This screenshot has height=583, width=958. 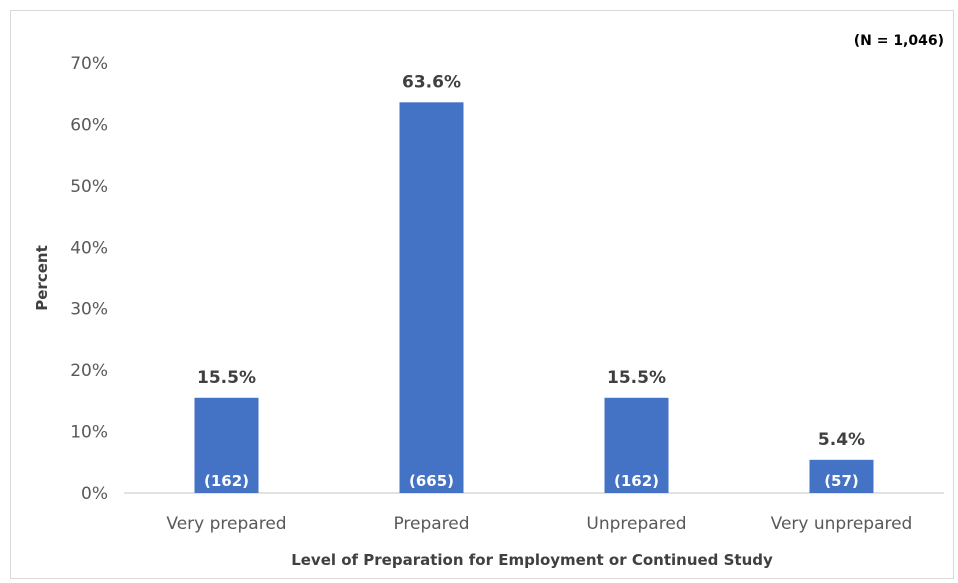 What do you see at coordinates (89, 433) in the screenshot?
I see `y-tick-label: 10%` at bounding box center [89, 433].